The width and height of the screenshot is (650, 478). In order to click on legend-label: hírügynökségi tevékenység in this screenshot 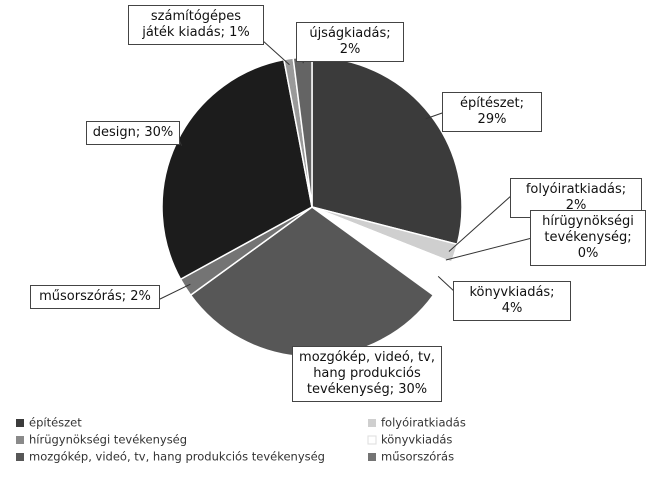, I will do `click(108, 440)`.